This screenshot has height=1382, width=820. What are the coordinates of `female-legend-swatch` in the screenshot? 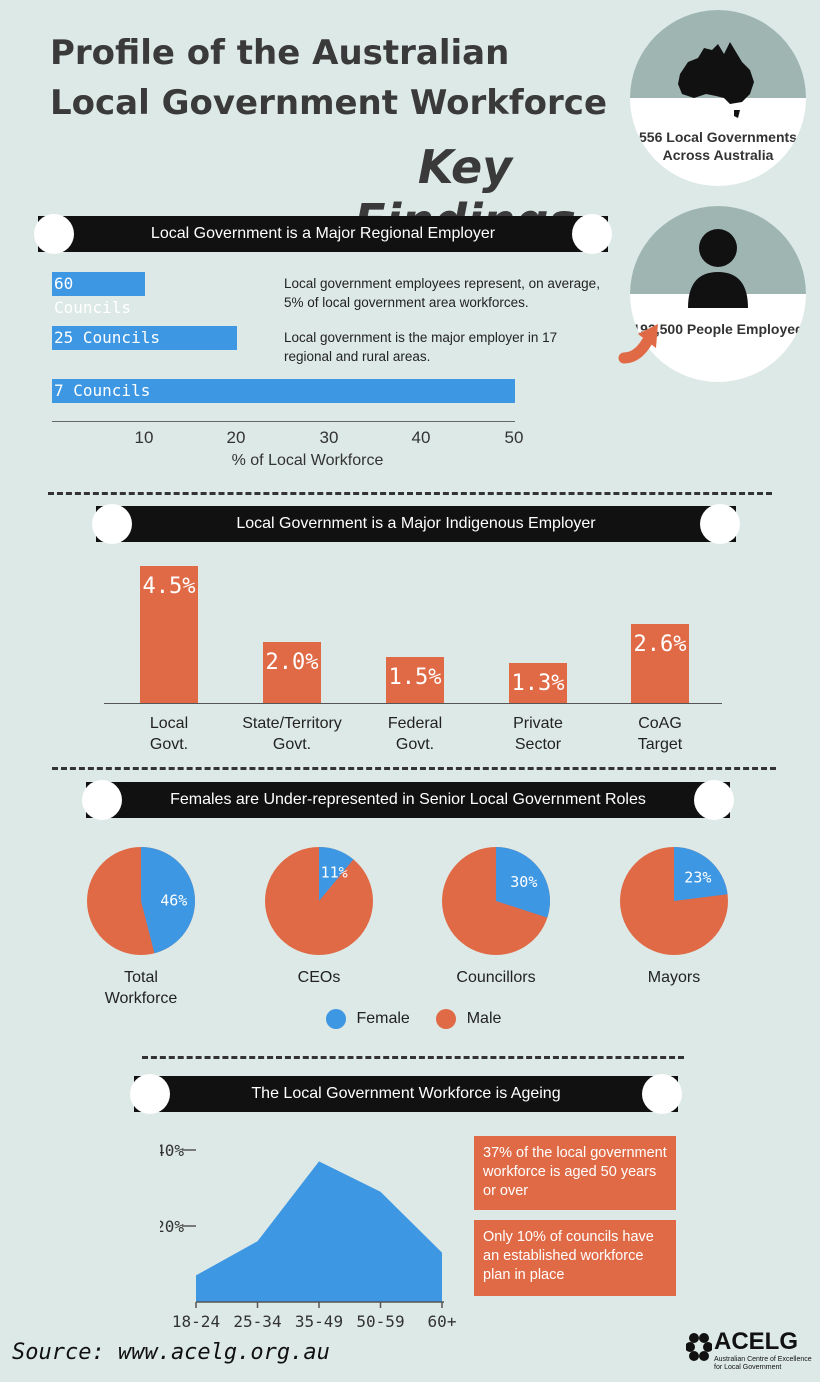 It's located at (336, 1019).